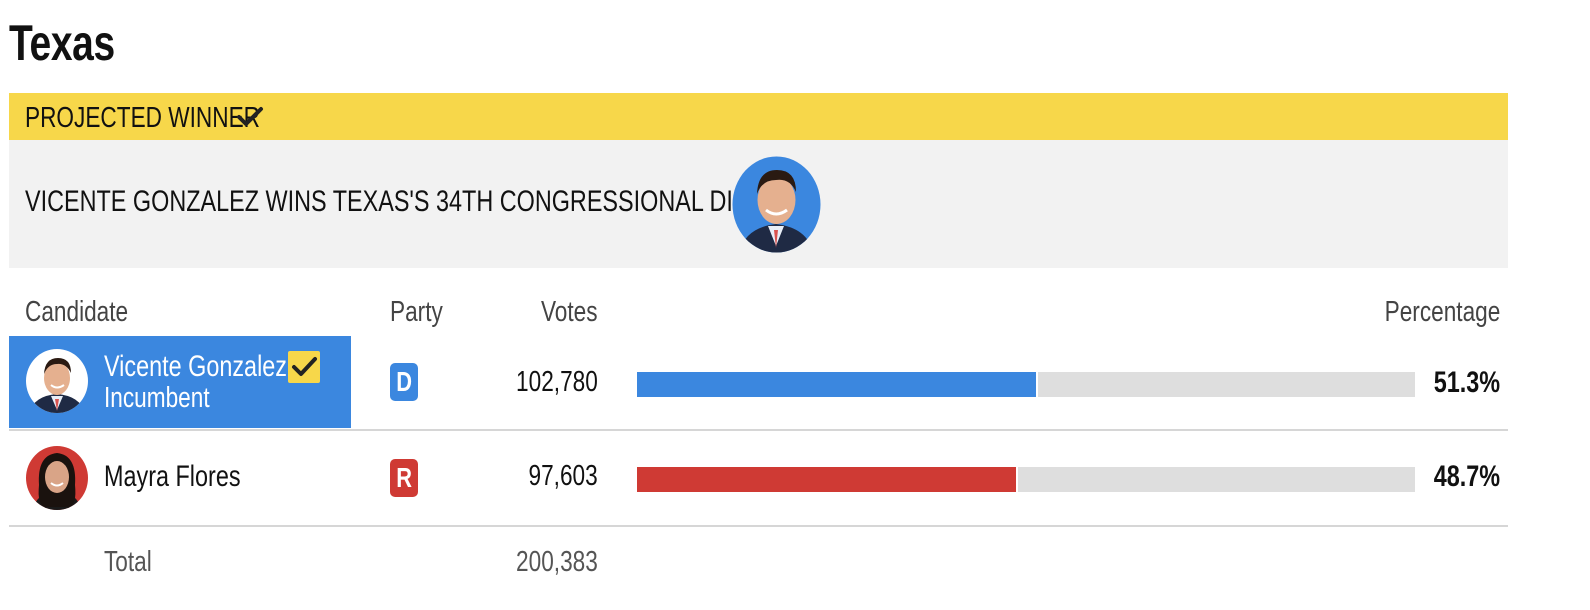 The image size is (1590, 610). I want to click on candidate-photo, so click(776, 204).